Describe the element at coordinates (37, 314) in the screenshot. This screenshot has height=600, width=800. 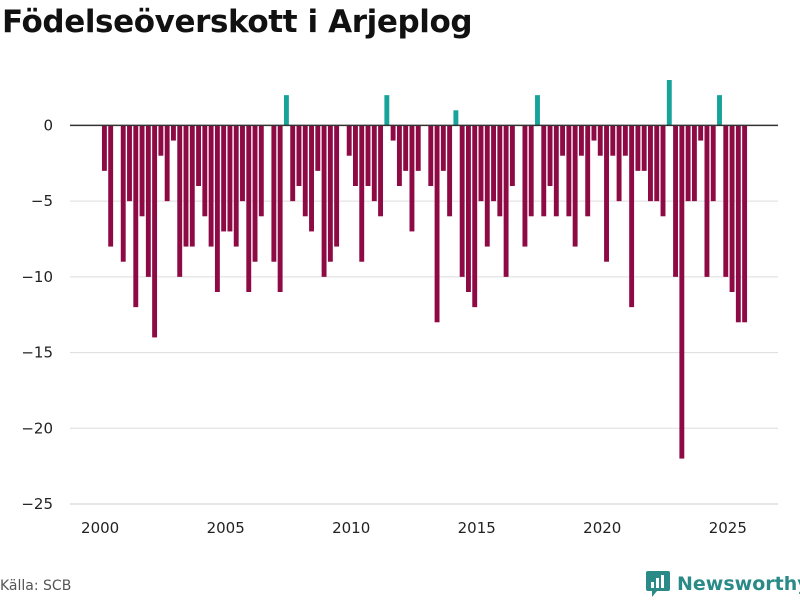
I see `y-axis-ticks: 0 −5 −10 −15 −20 −25` at that location.